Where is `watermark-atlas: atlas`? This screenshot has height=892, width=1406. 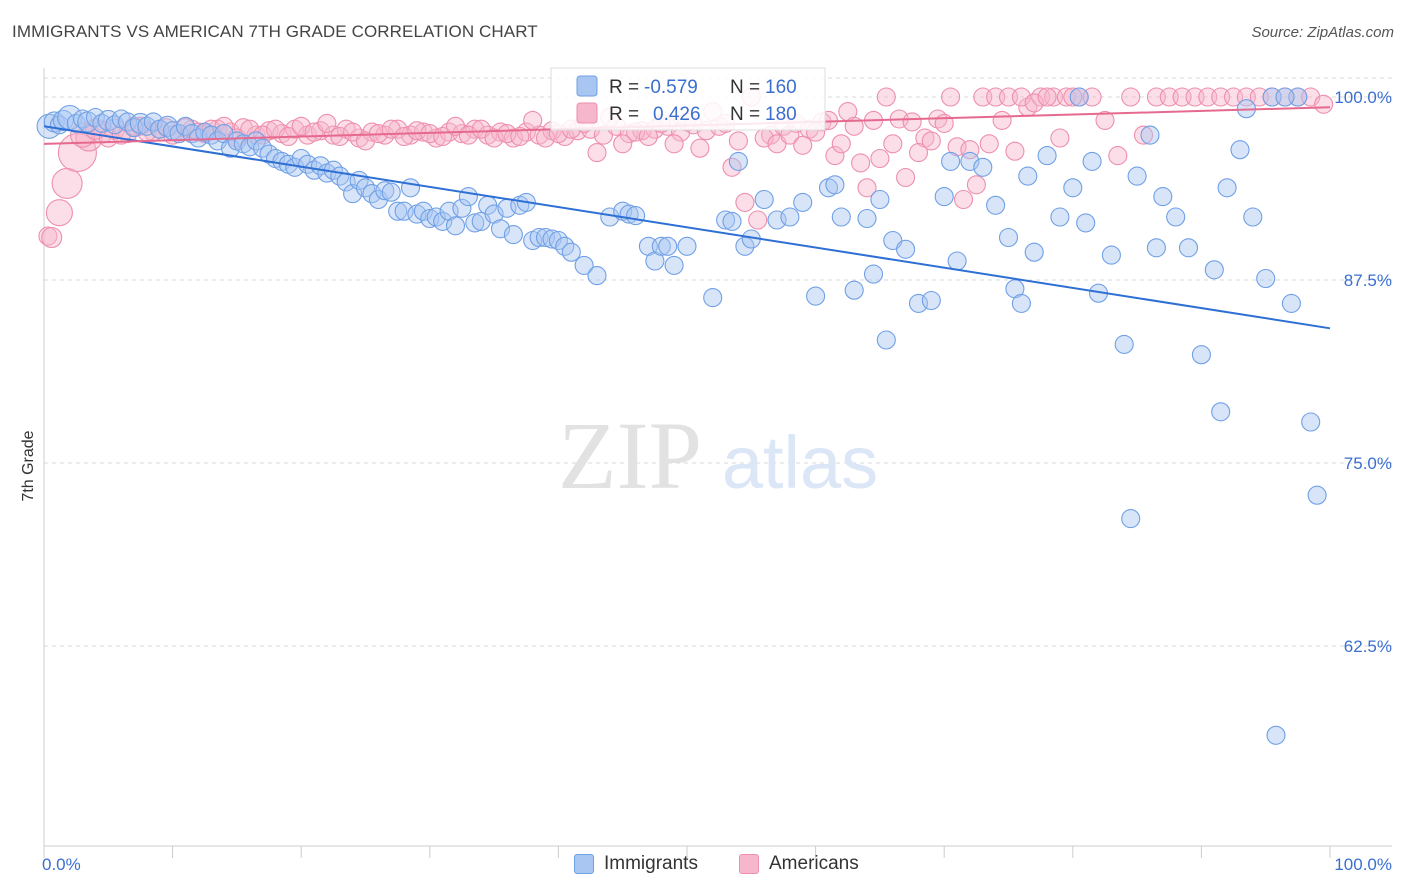
watermark-atlas: atlas is located at coordinates (800, 462).